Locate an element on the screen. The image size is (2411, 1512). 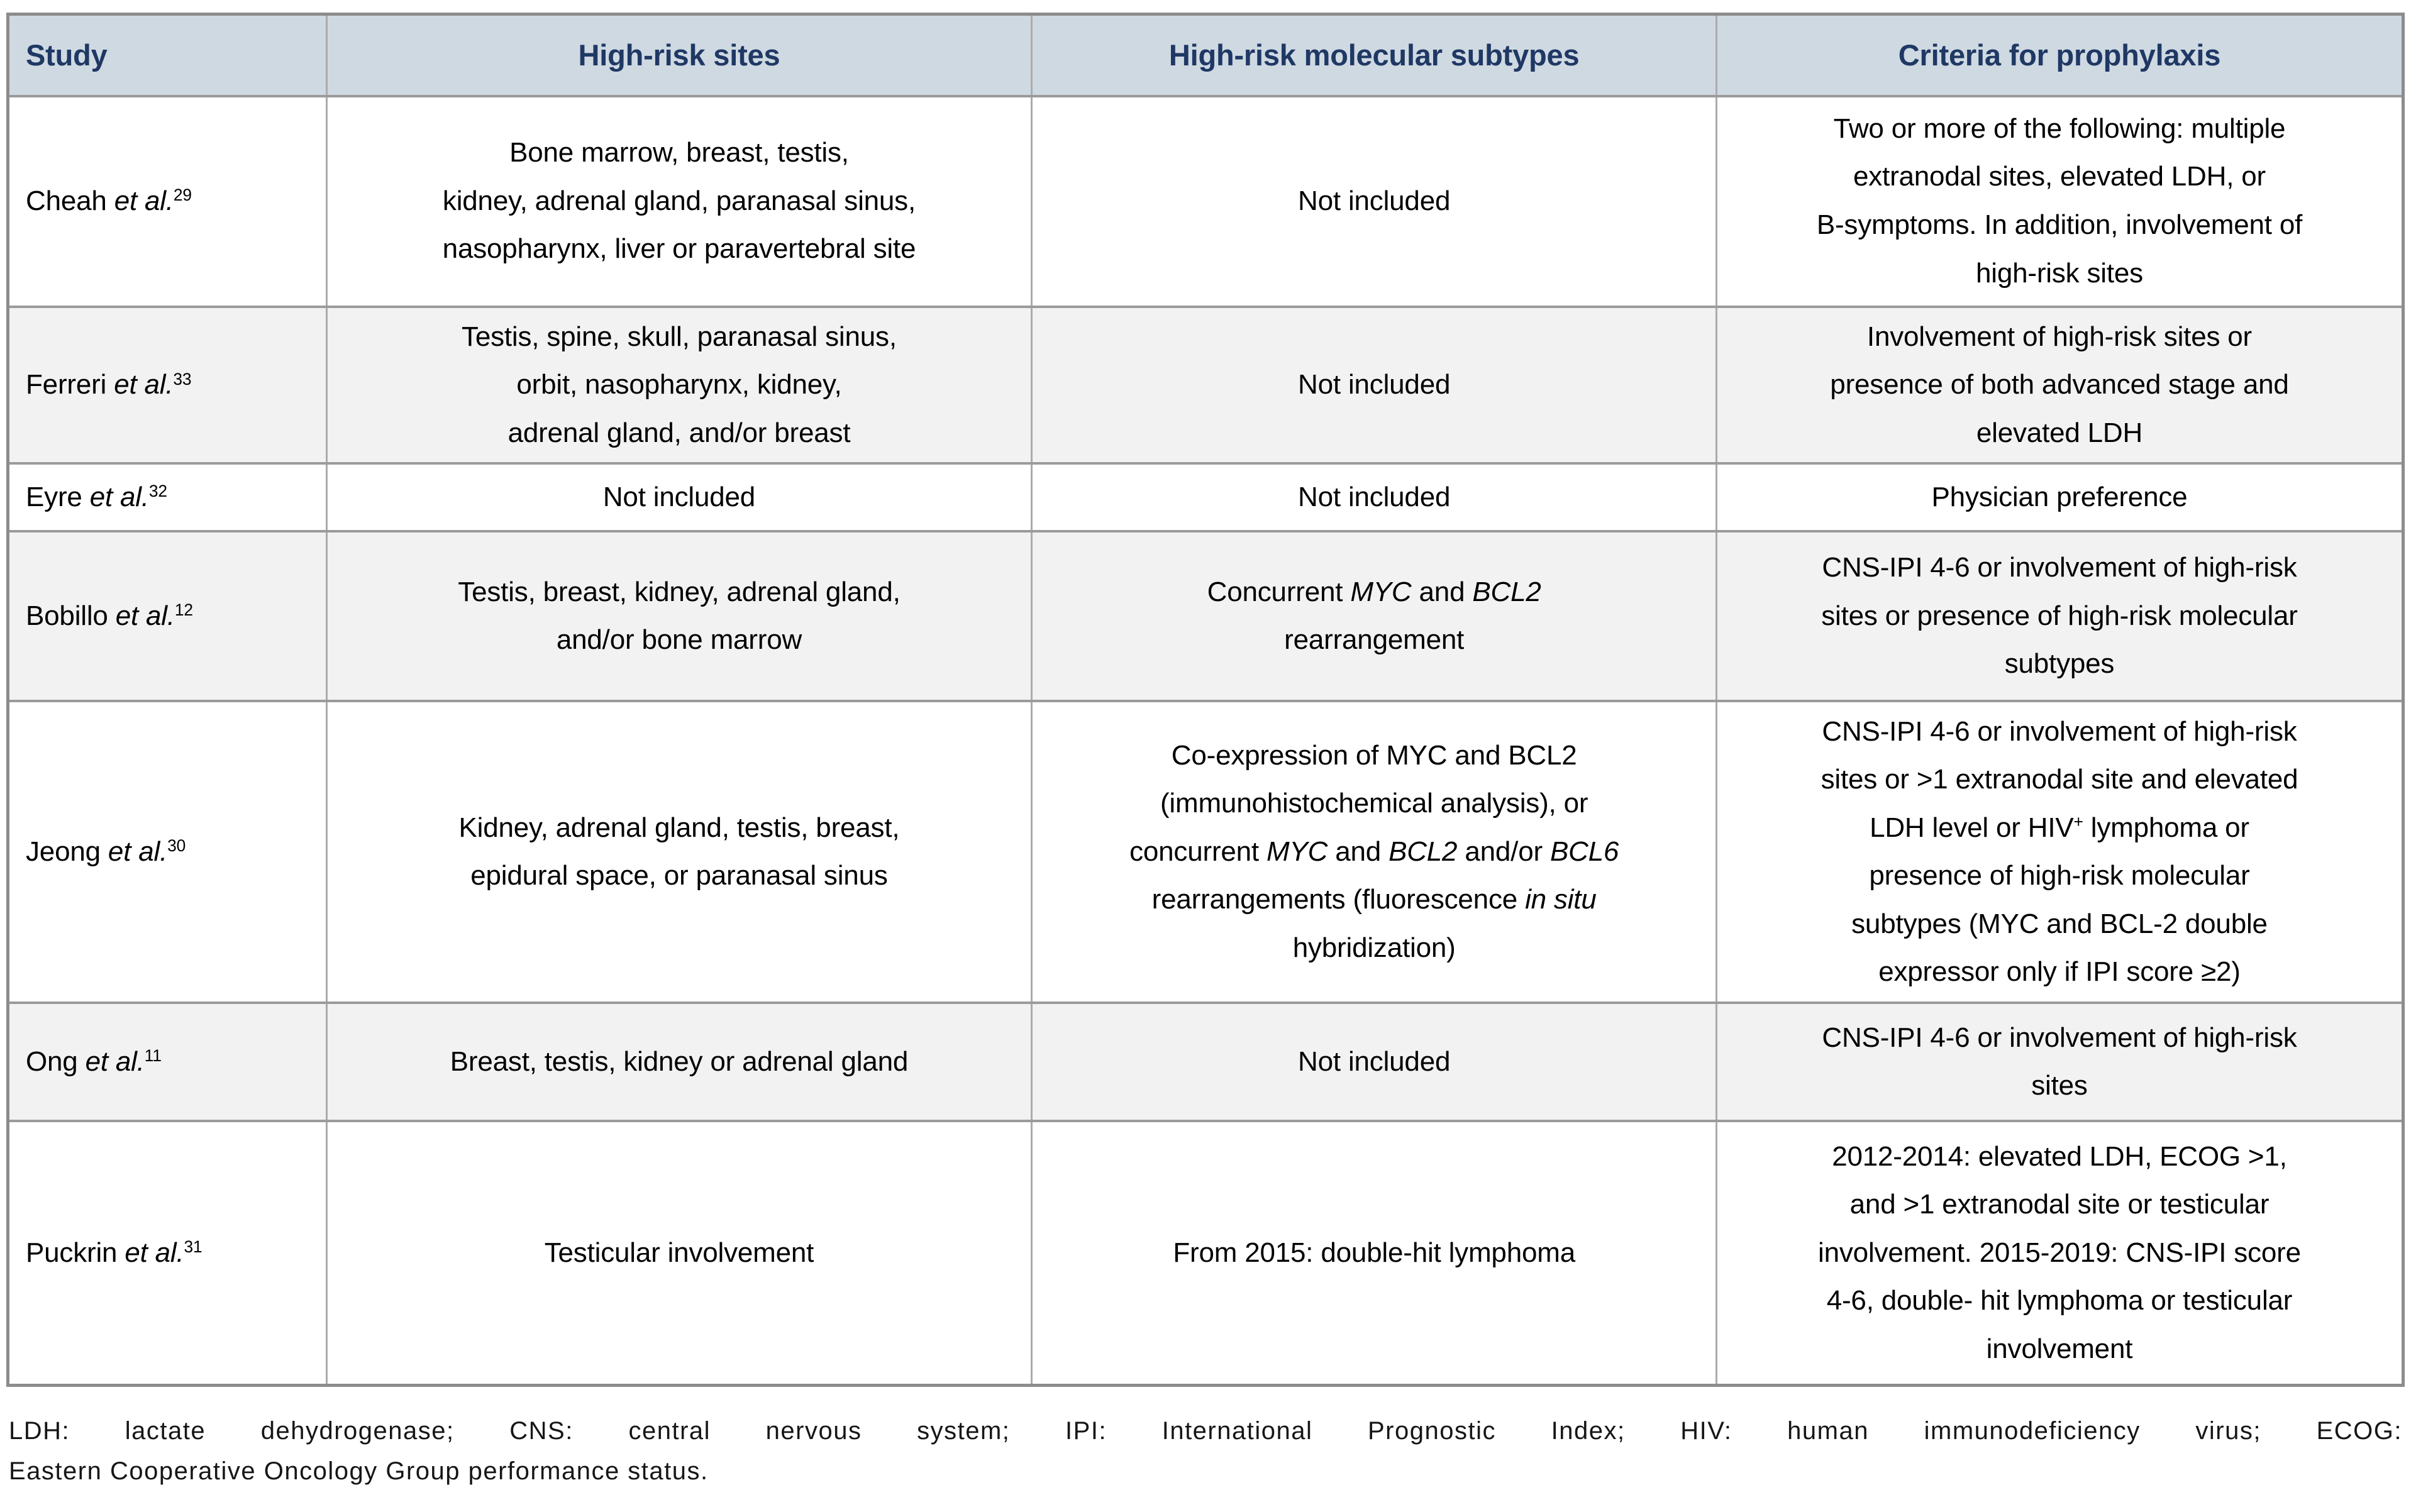
subtypes-cell: From 2015: double-hit lymphoma is located at coordinates (1374, 1253).